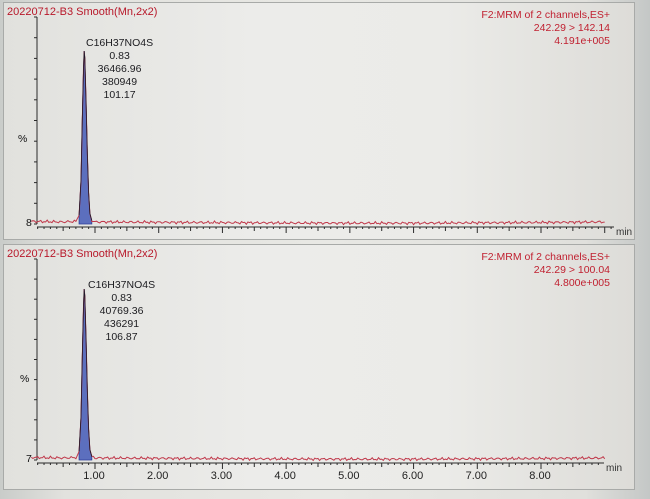 This screenshot has height=499, width=650. Describe the element at coordinates (120, 82) in the screenshot. I see `peak-height: 380949` at that location.